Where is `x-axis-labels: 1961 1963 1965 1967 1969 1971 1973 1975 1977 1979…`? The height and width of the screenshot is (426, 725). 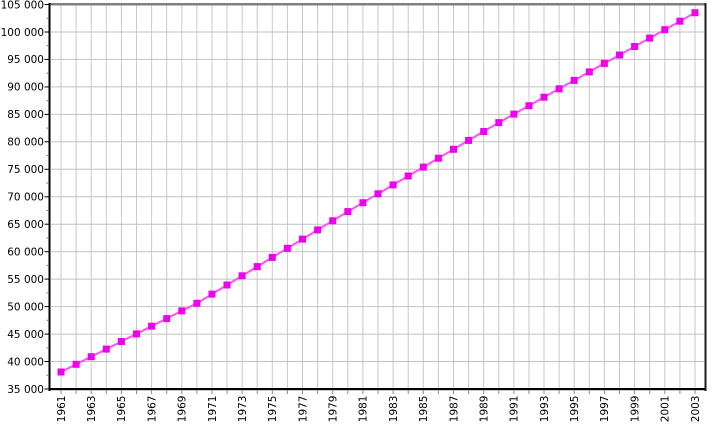 x-axis-labels: 1961 1963 1965 1967 1969 1971 1973 1975 1977 1979… is located at coordinates (379, 409).